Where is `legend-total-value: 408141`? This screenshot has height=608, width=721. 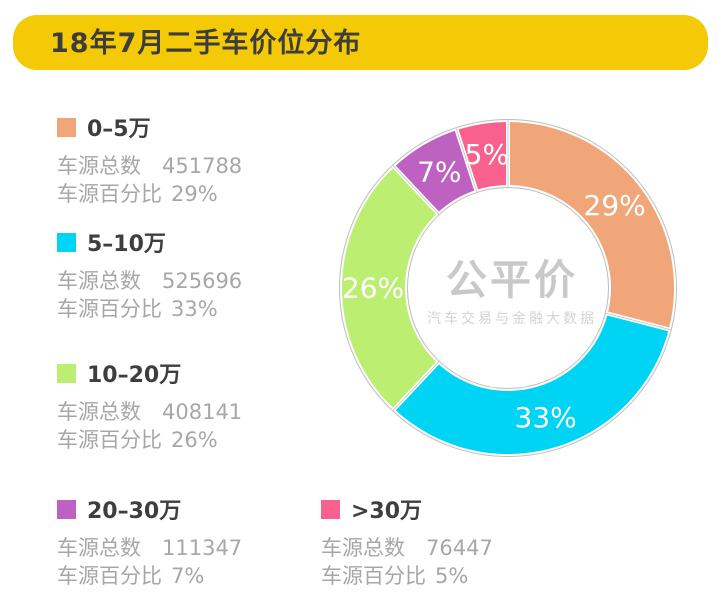 legend-total-value: 408141 is located at coordinates (202, 412).